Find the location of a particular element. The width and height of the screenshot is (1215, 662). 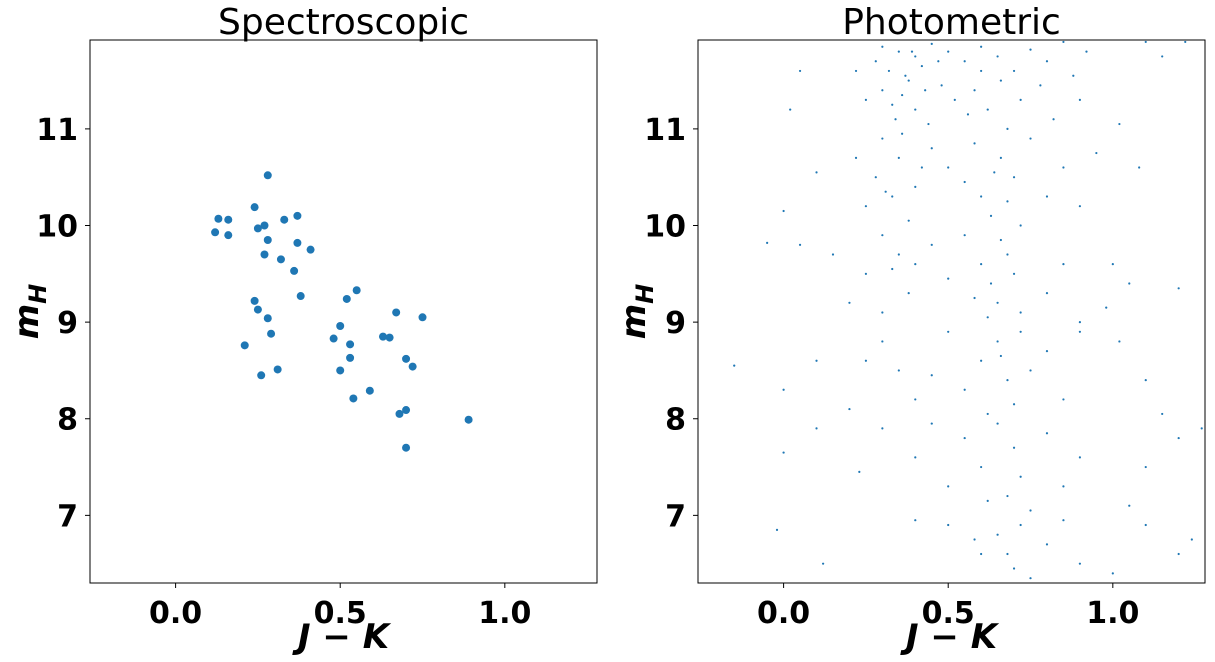

x-tick-label: 0.0 is located at coordinates (783, 613).